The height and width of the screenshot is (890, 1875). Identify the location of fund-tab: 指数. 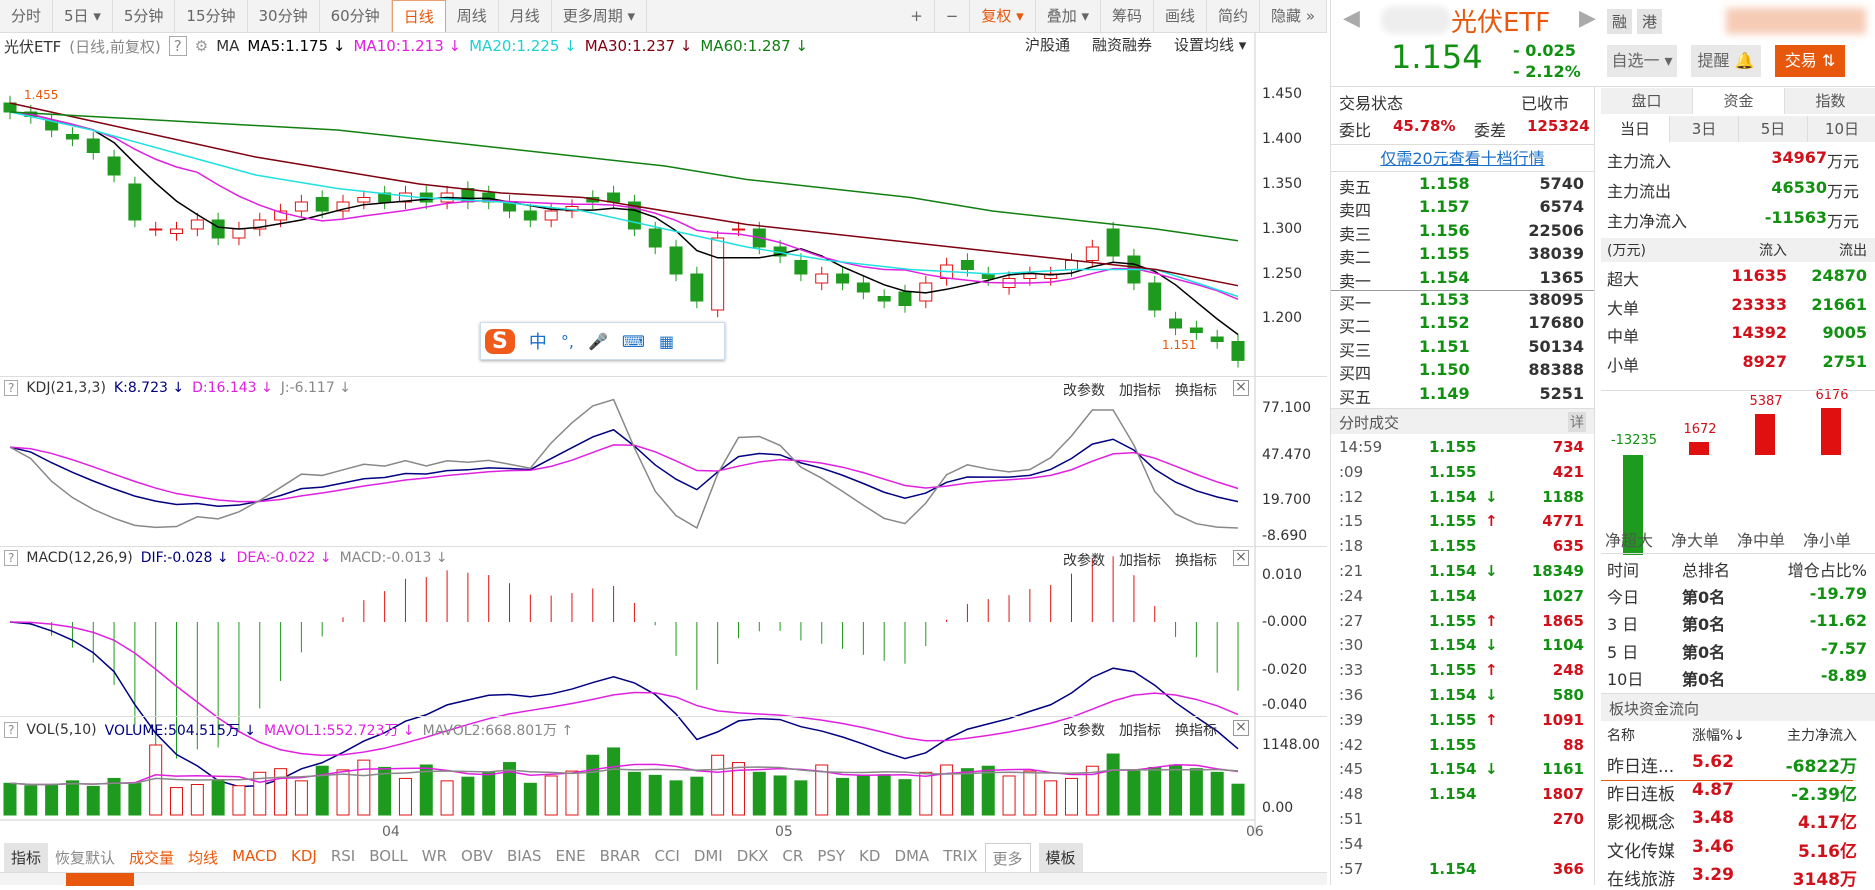
(1830, 101).